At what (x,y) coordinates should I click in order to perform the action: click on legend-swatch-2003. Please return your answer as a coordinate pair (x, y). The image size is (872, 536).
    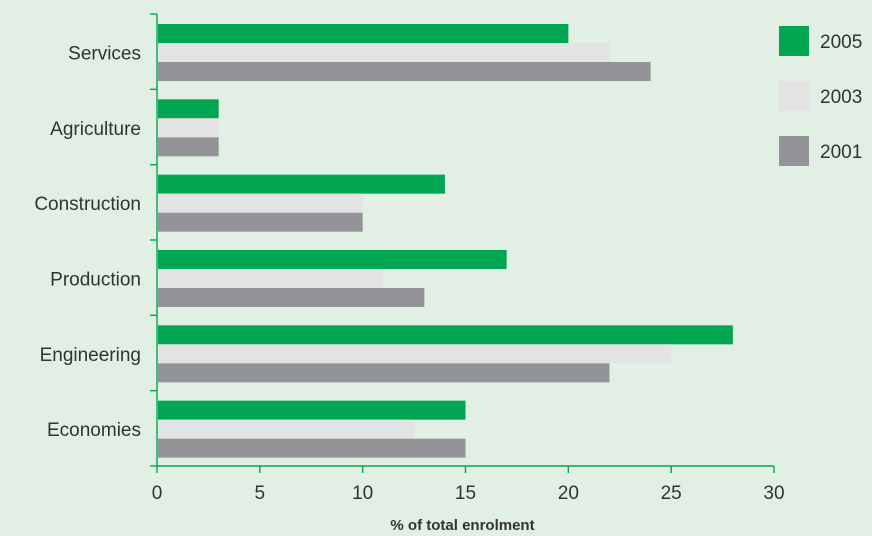
    Looking at the image, I should click on (794, 96).